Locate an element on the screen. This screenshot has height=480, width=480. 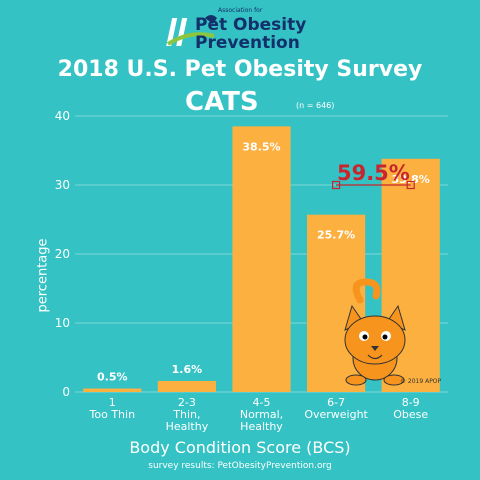
logo-line-2: Prevention is located at coordinates (247, 43).